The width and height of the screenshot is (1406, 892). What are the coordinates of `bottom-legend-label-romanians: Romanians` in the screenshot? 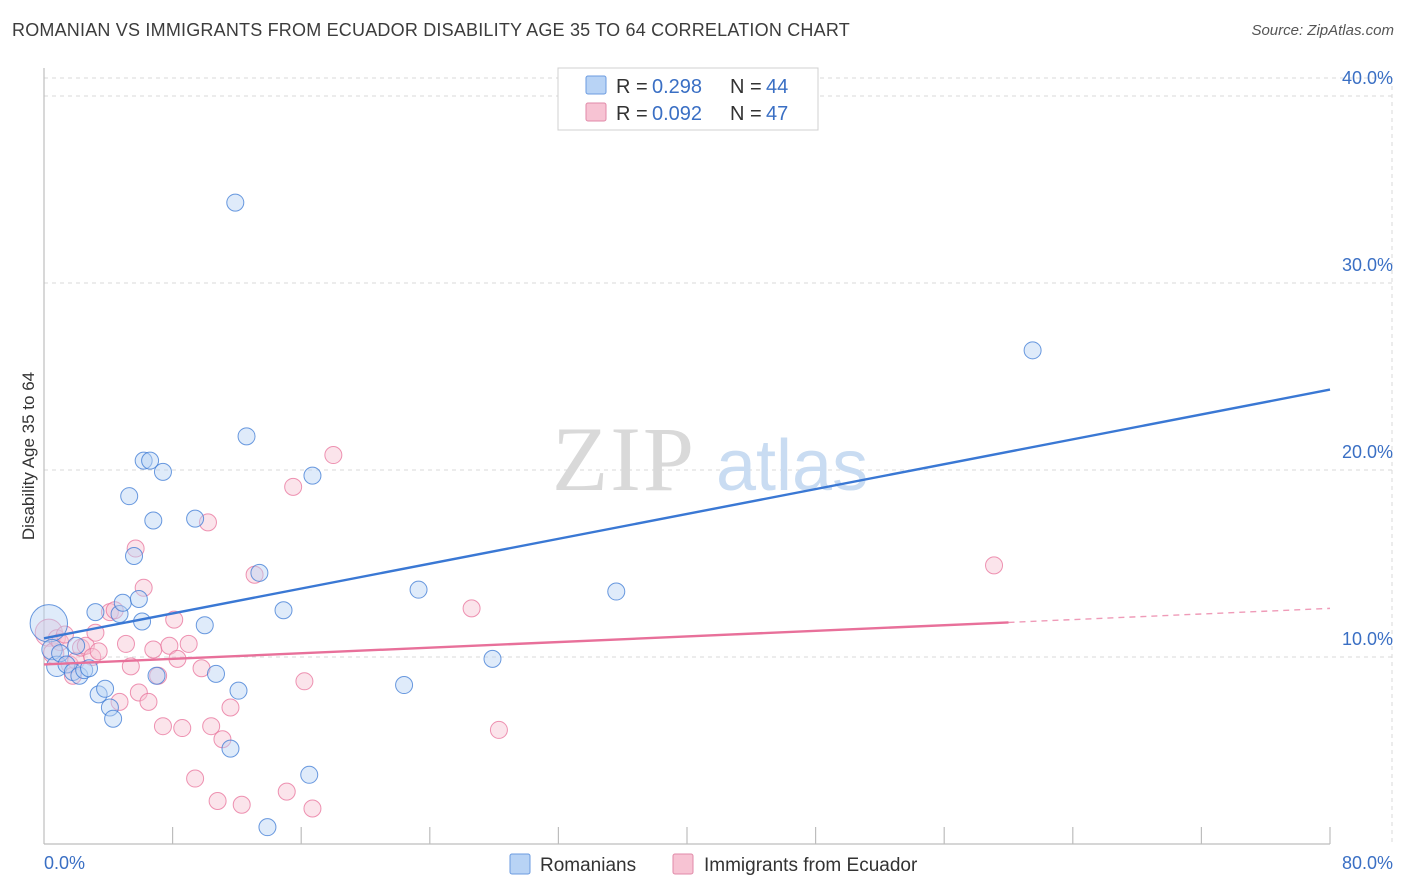 It's located at (588, 865).